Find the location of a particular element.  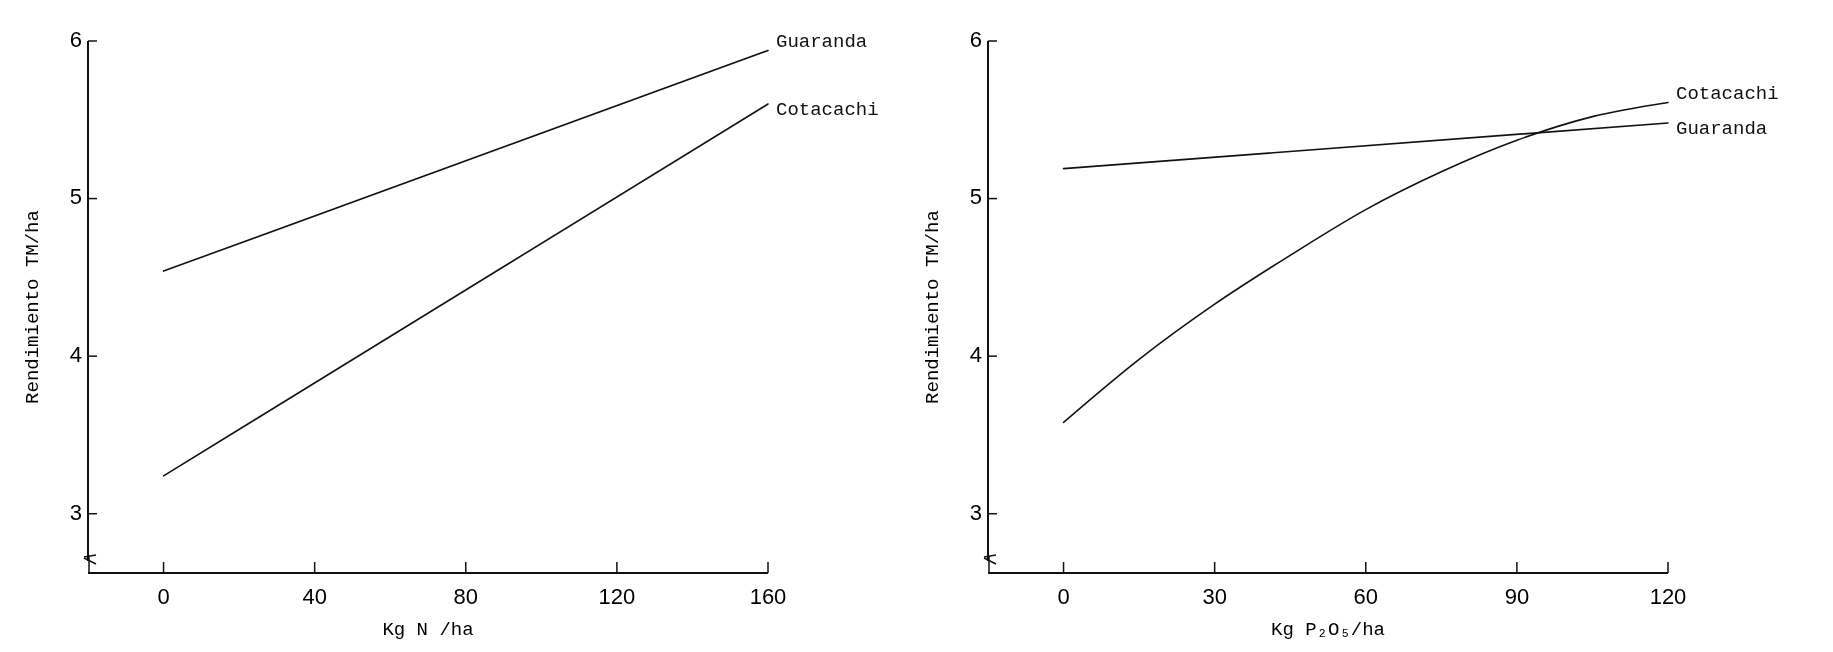

x-tick-label: 80 is located at coordinates (466, 596).